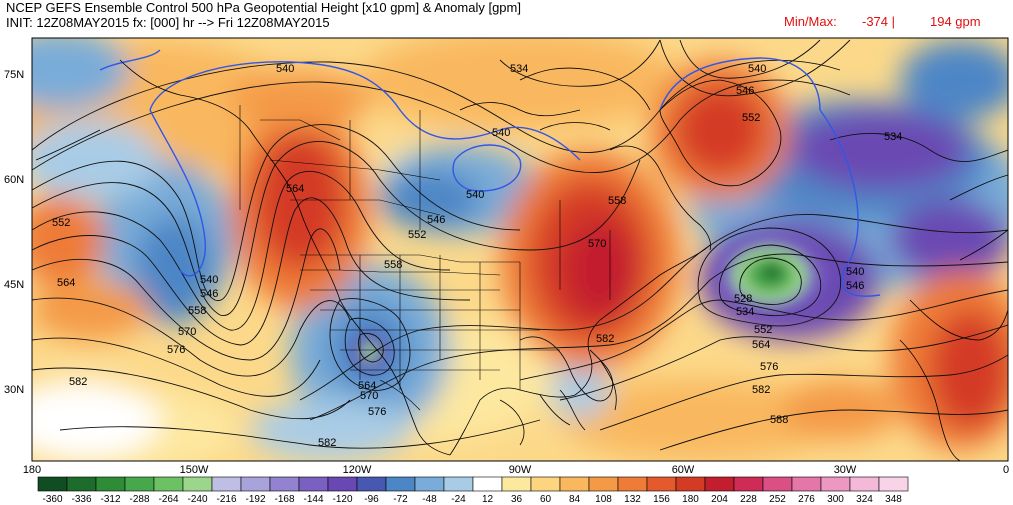 The image size is (1013, 505). Describe the element at coordinates (14, 285) in the screenshot. I see `lat-tick-label: 45N` at that location.